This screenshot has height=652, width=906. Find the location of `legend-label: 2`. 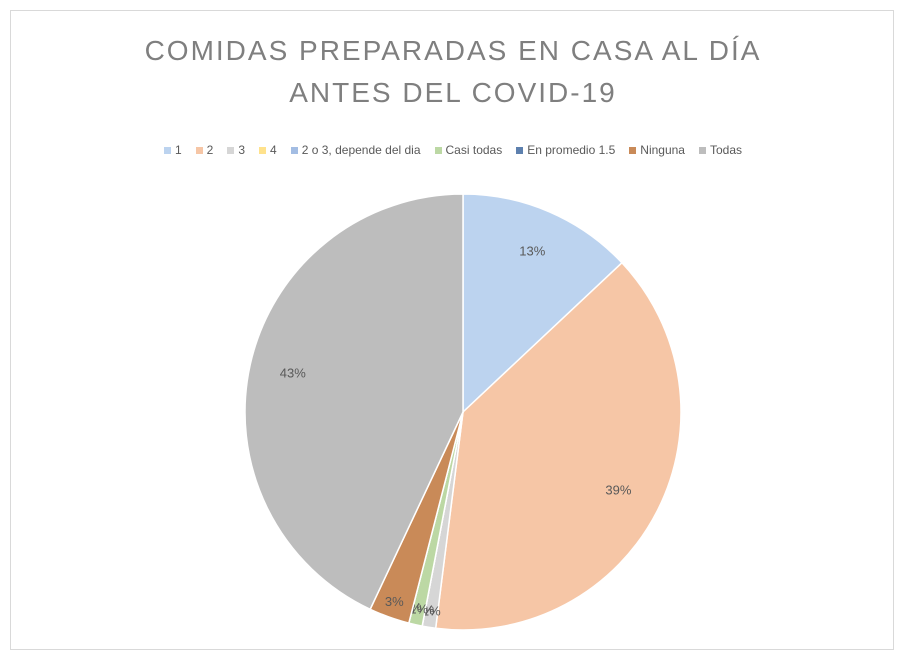

legend-label: 2 is located at coordinates (210, 150).